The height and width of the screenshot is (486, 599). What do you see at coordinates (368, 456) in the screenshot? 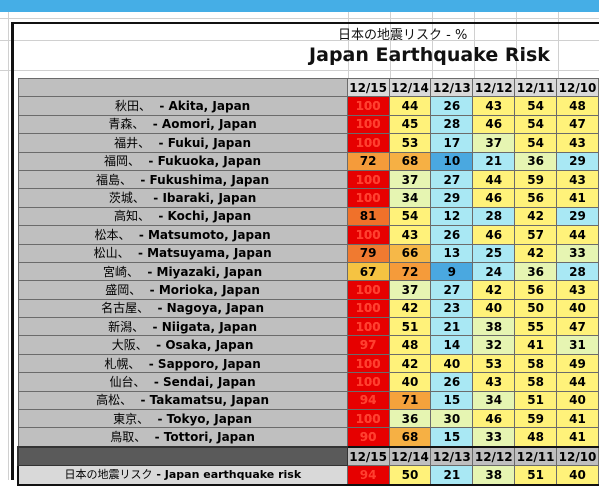
I see `summary-date-header: 12/15` at bounding box center [368, 456].